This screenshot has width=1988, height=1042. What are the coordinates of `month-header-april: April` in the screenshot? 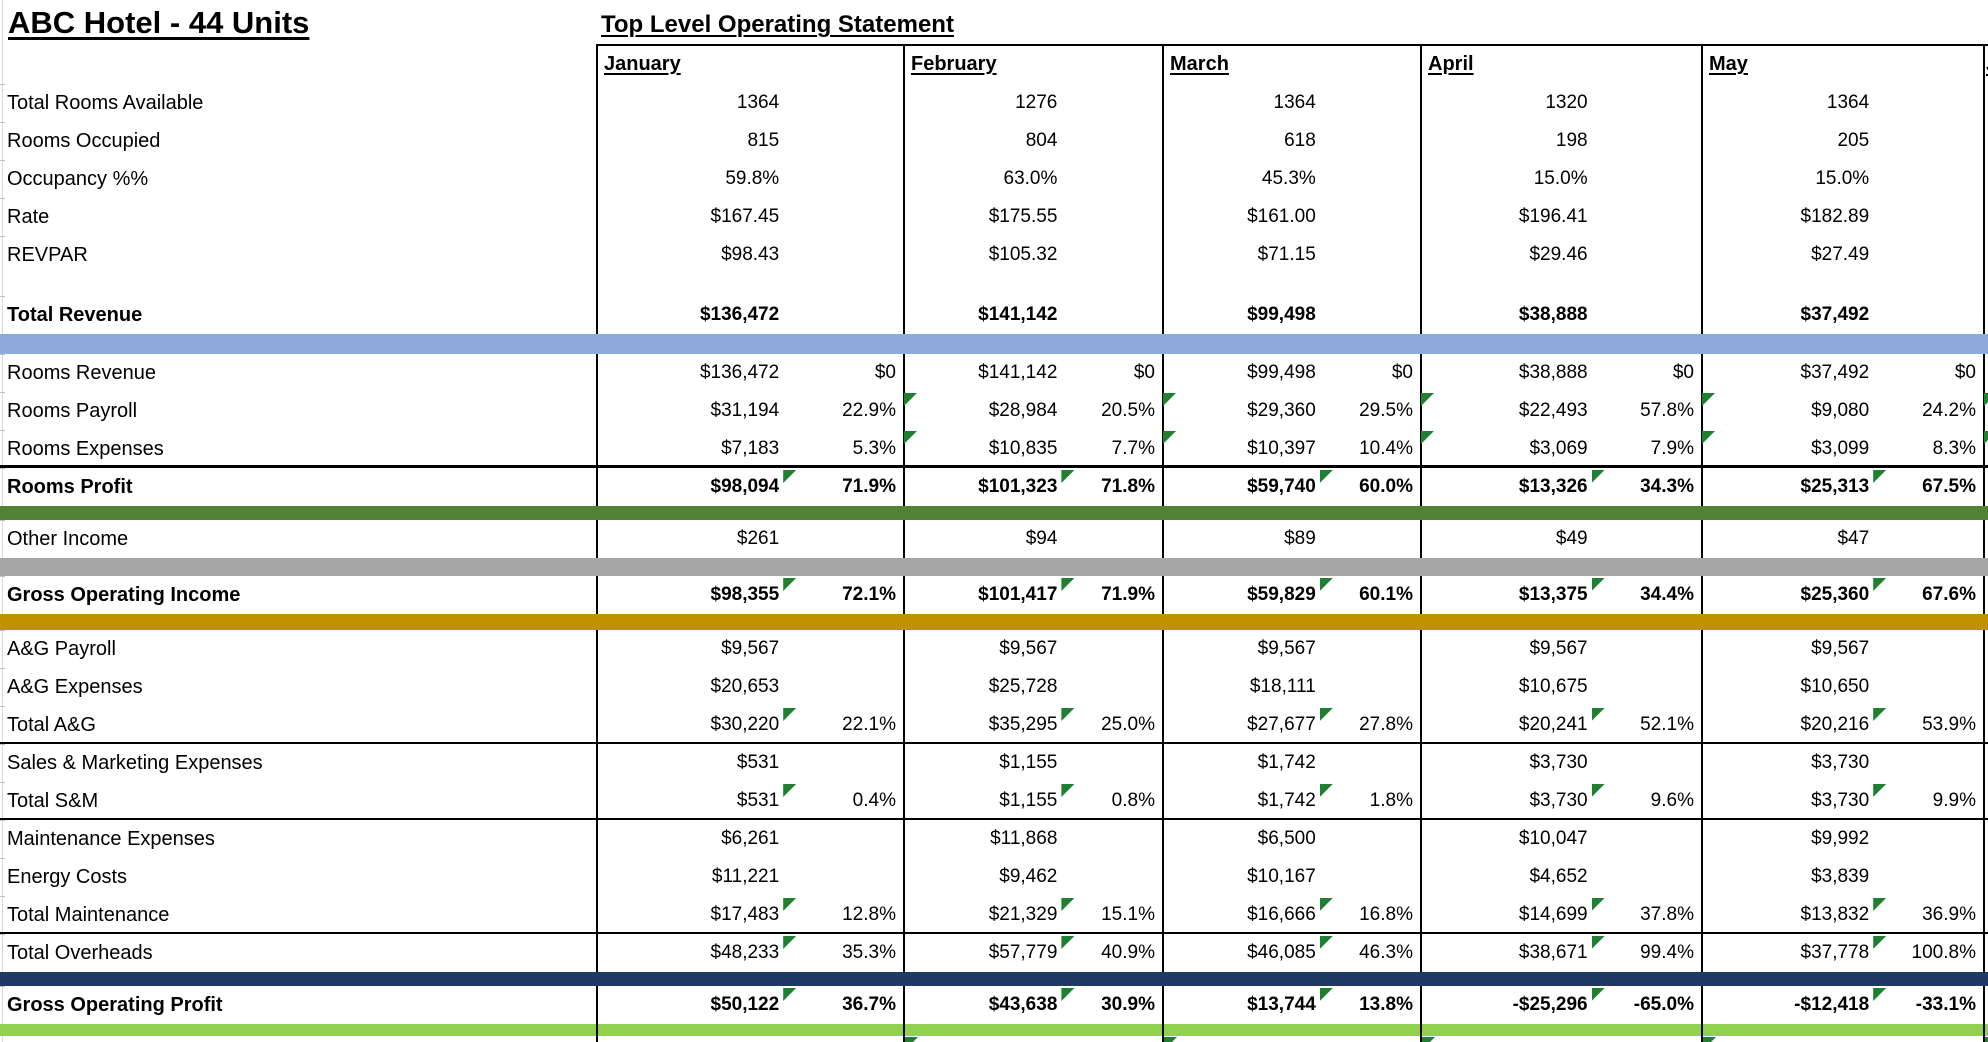 It's located at (1451, 64).